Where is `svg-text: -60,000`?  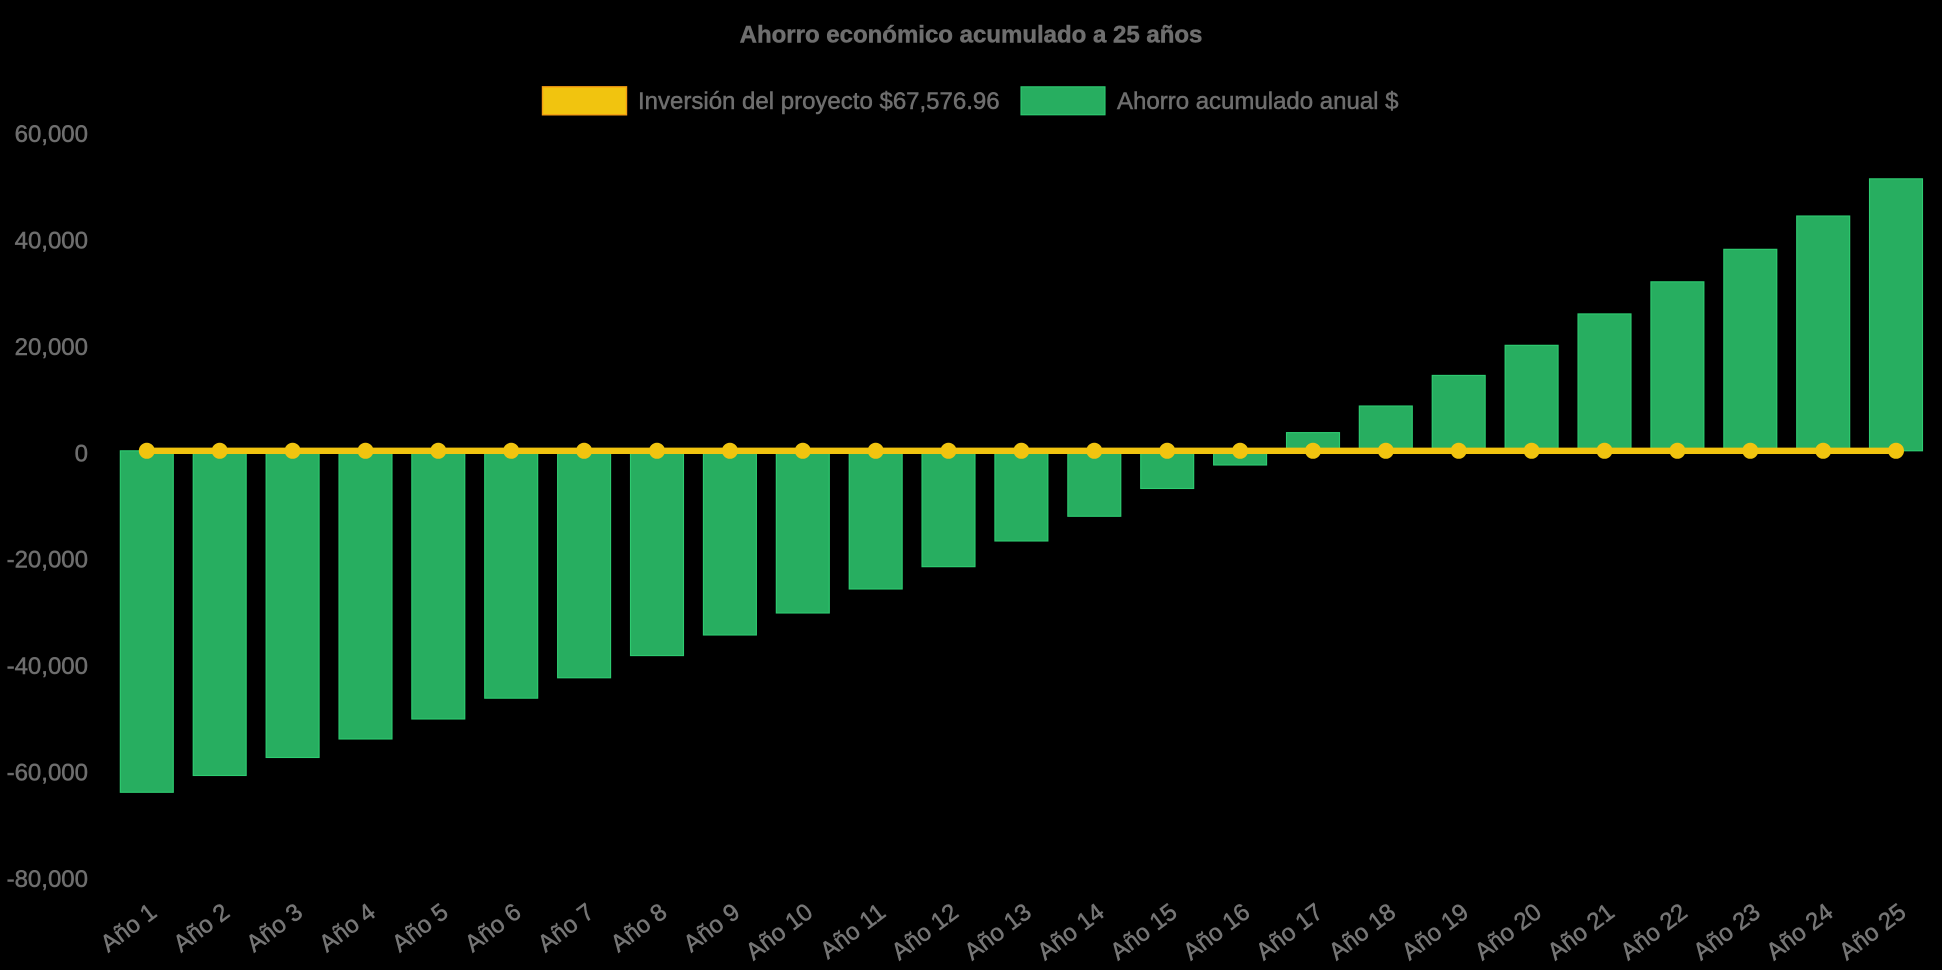
svg-text: -60,000 is located at coordinates (47, 773).